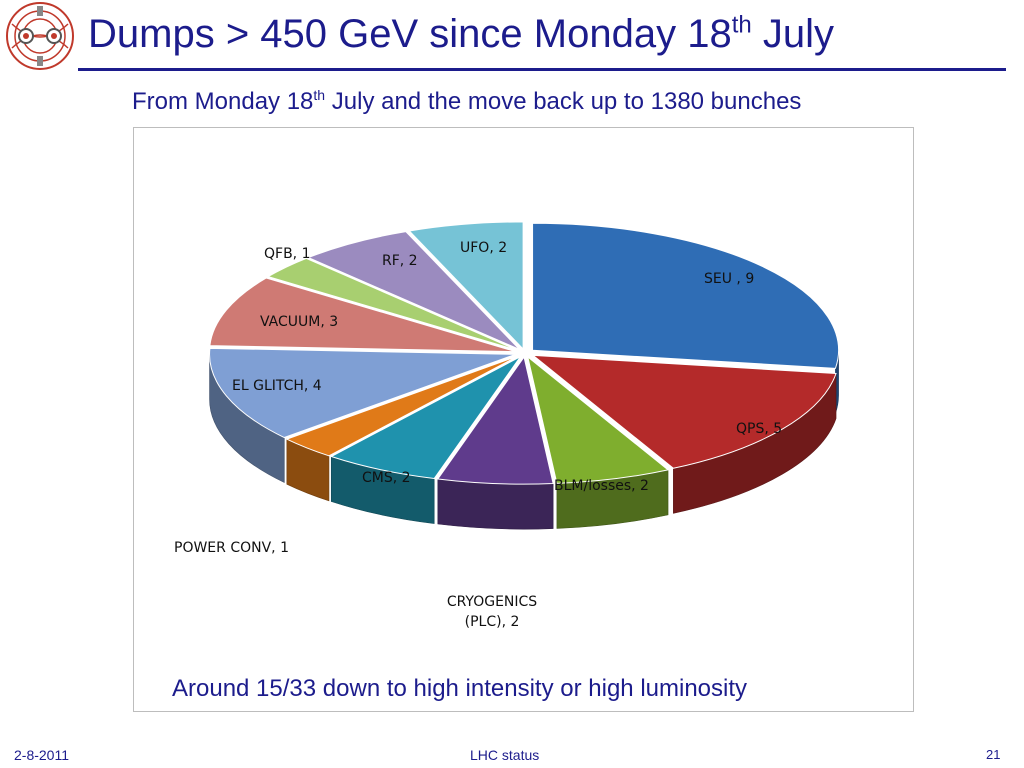 The image size is (1024, 768). What do you see at coordinates (386, 478) in the screenshot?
I see `pie-label-cms-2: CMS, 2` at bounding box center [386, 478].